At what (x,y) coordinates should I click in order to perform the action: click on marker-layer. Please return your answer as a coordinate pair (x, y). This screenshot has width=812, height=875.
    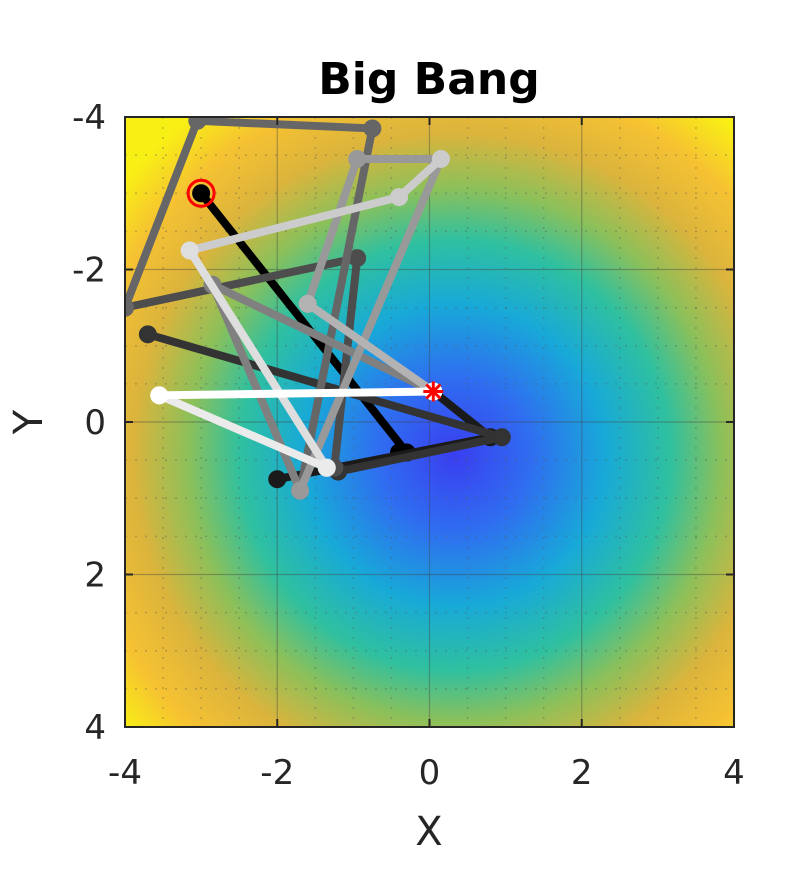
    Looking at the image, I should click on (315, 290).